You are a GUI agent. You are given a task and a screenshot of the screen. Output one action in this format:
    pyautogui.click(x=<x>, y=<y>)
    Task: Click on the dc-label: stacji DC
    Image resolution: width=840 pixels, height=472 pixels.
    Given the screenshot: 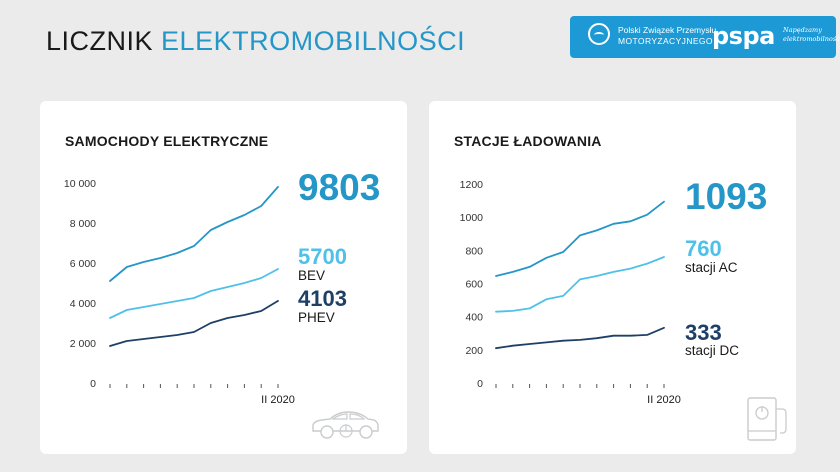 What is the action you would take?
    pyautogui.click(x=712, y=350)
    